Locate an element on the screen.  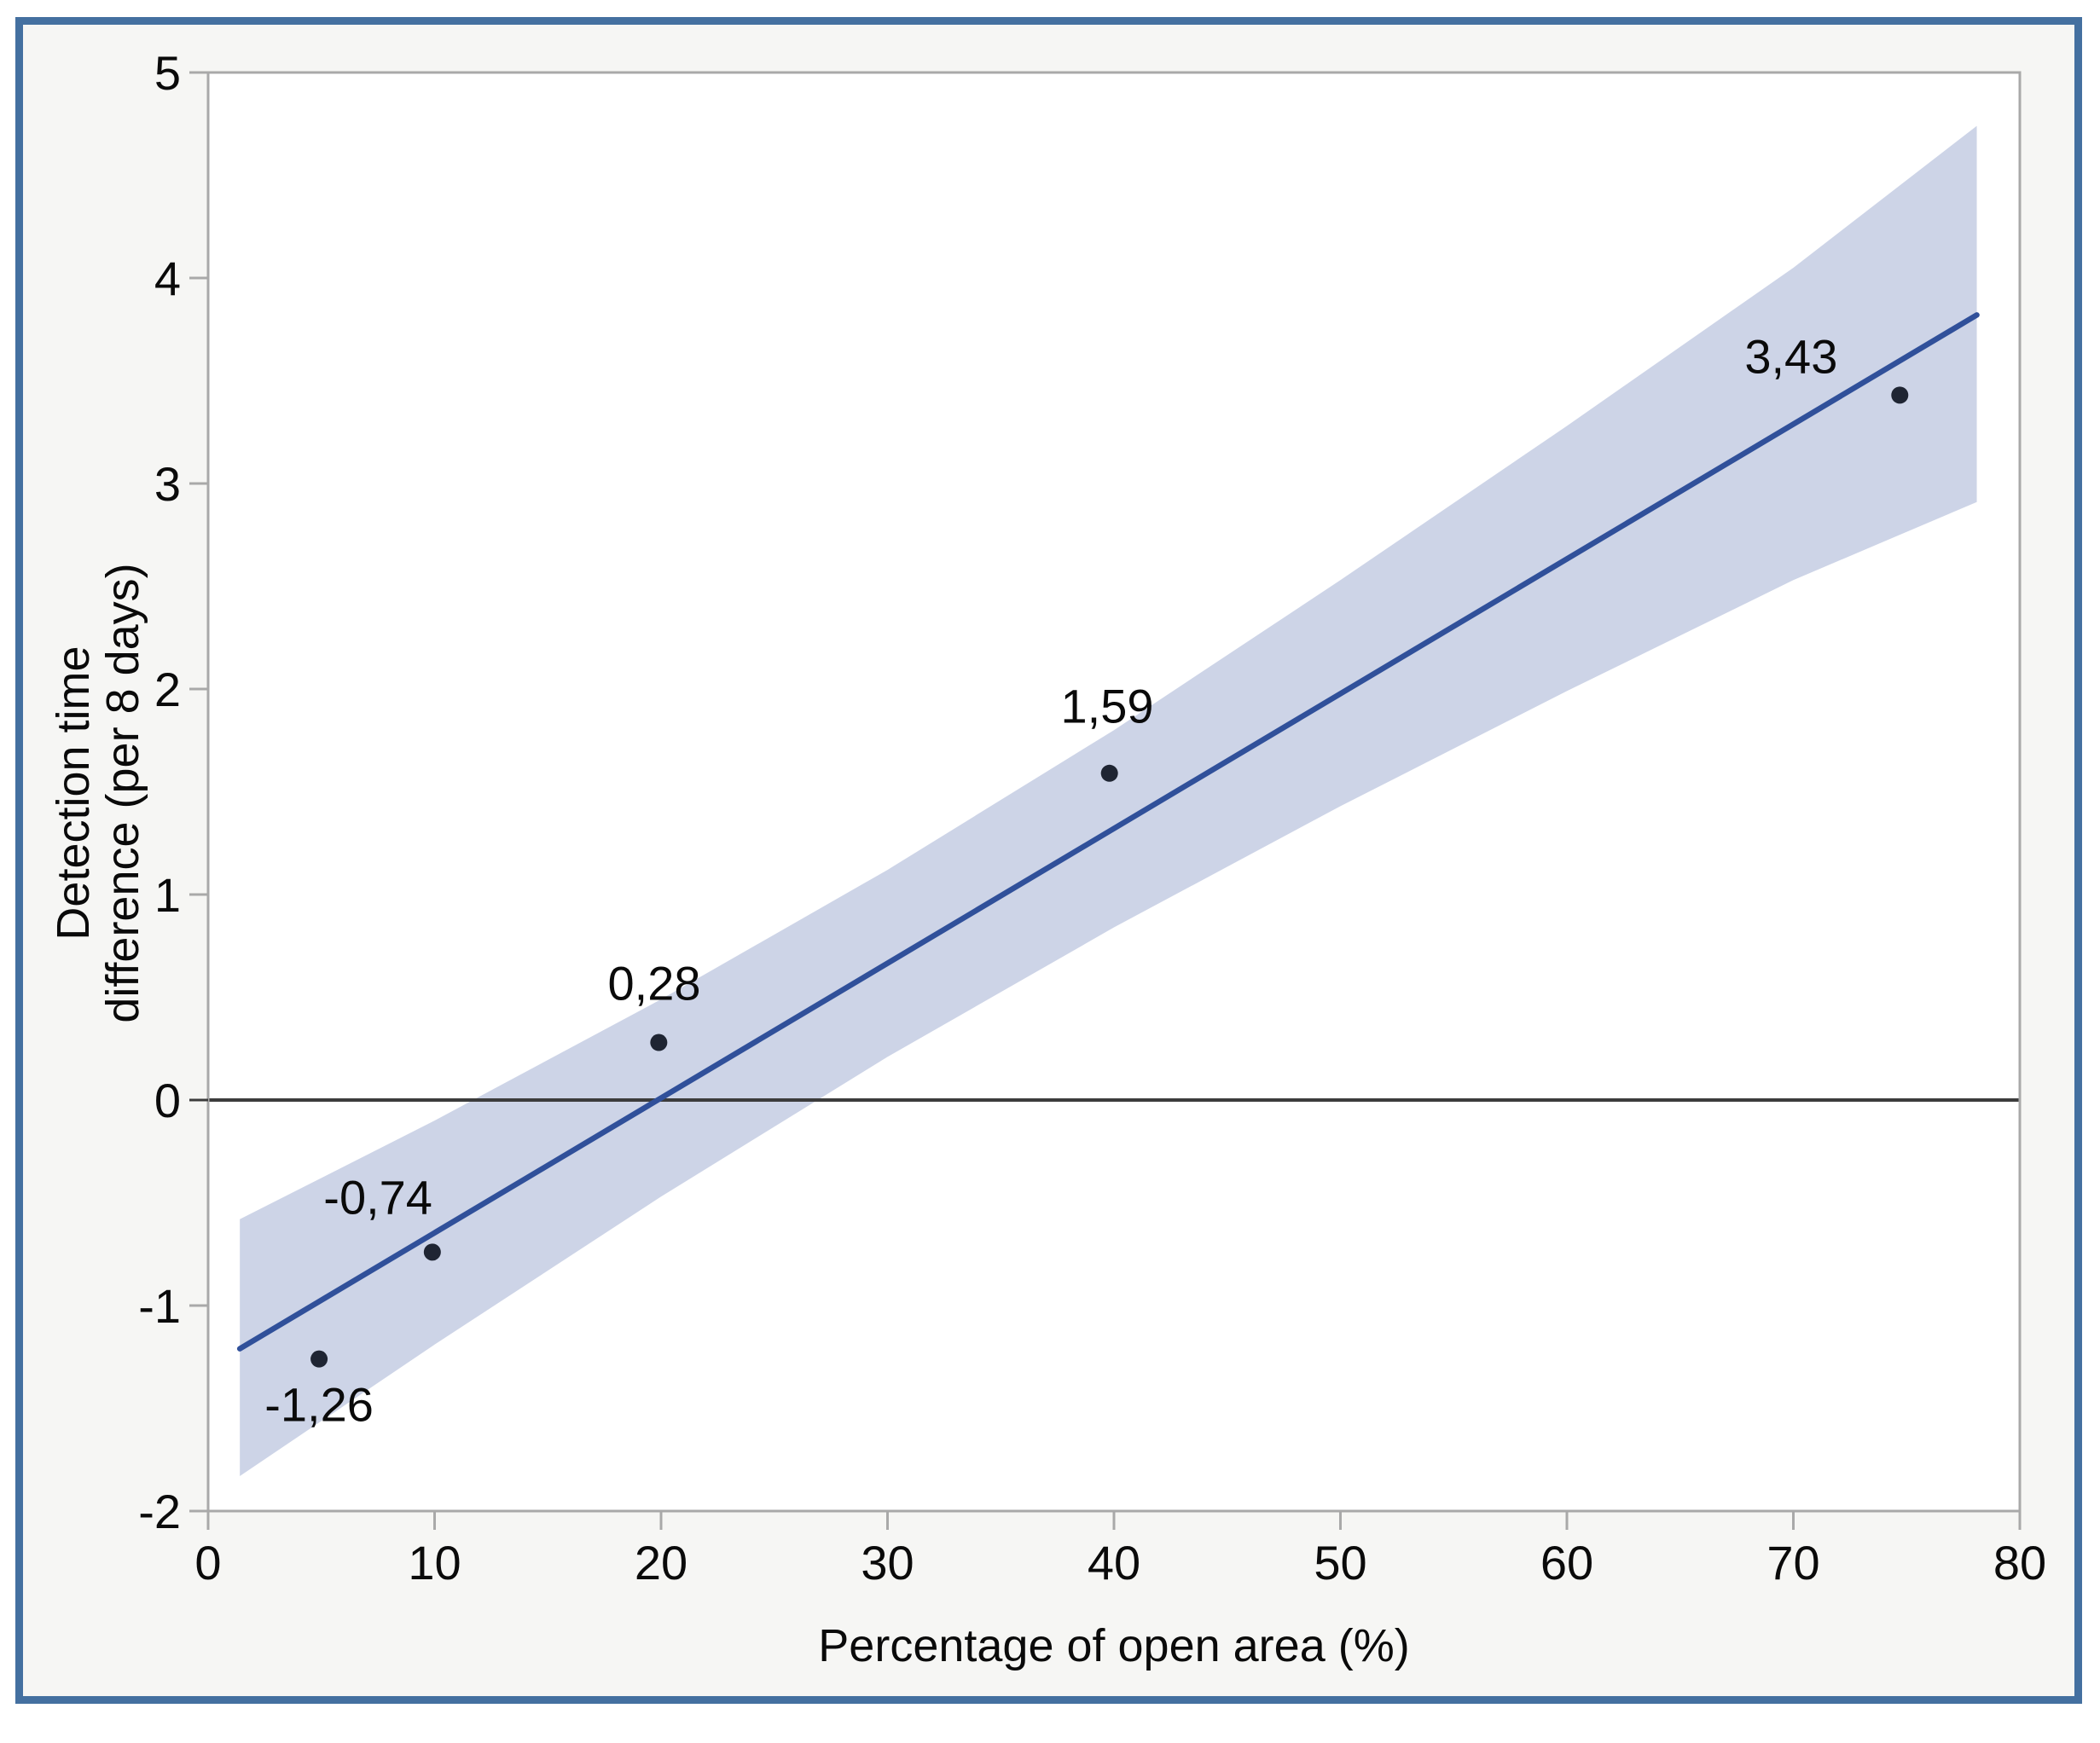
x-tick-label: 0 is located at coordinates (207, 1563).